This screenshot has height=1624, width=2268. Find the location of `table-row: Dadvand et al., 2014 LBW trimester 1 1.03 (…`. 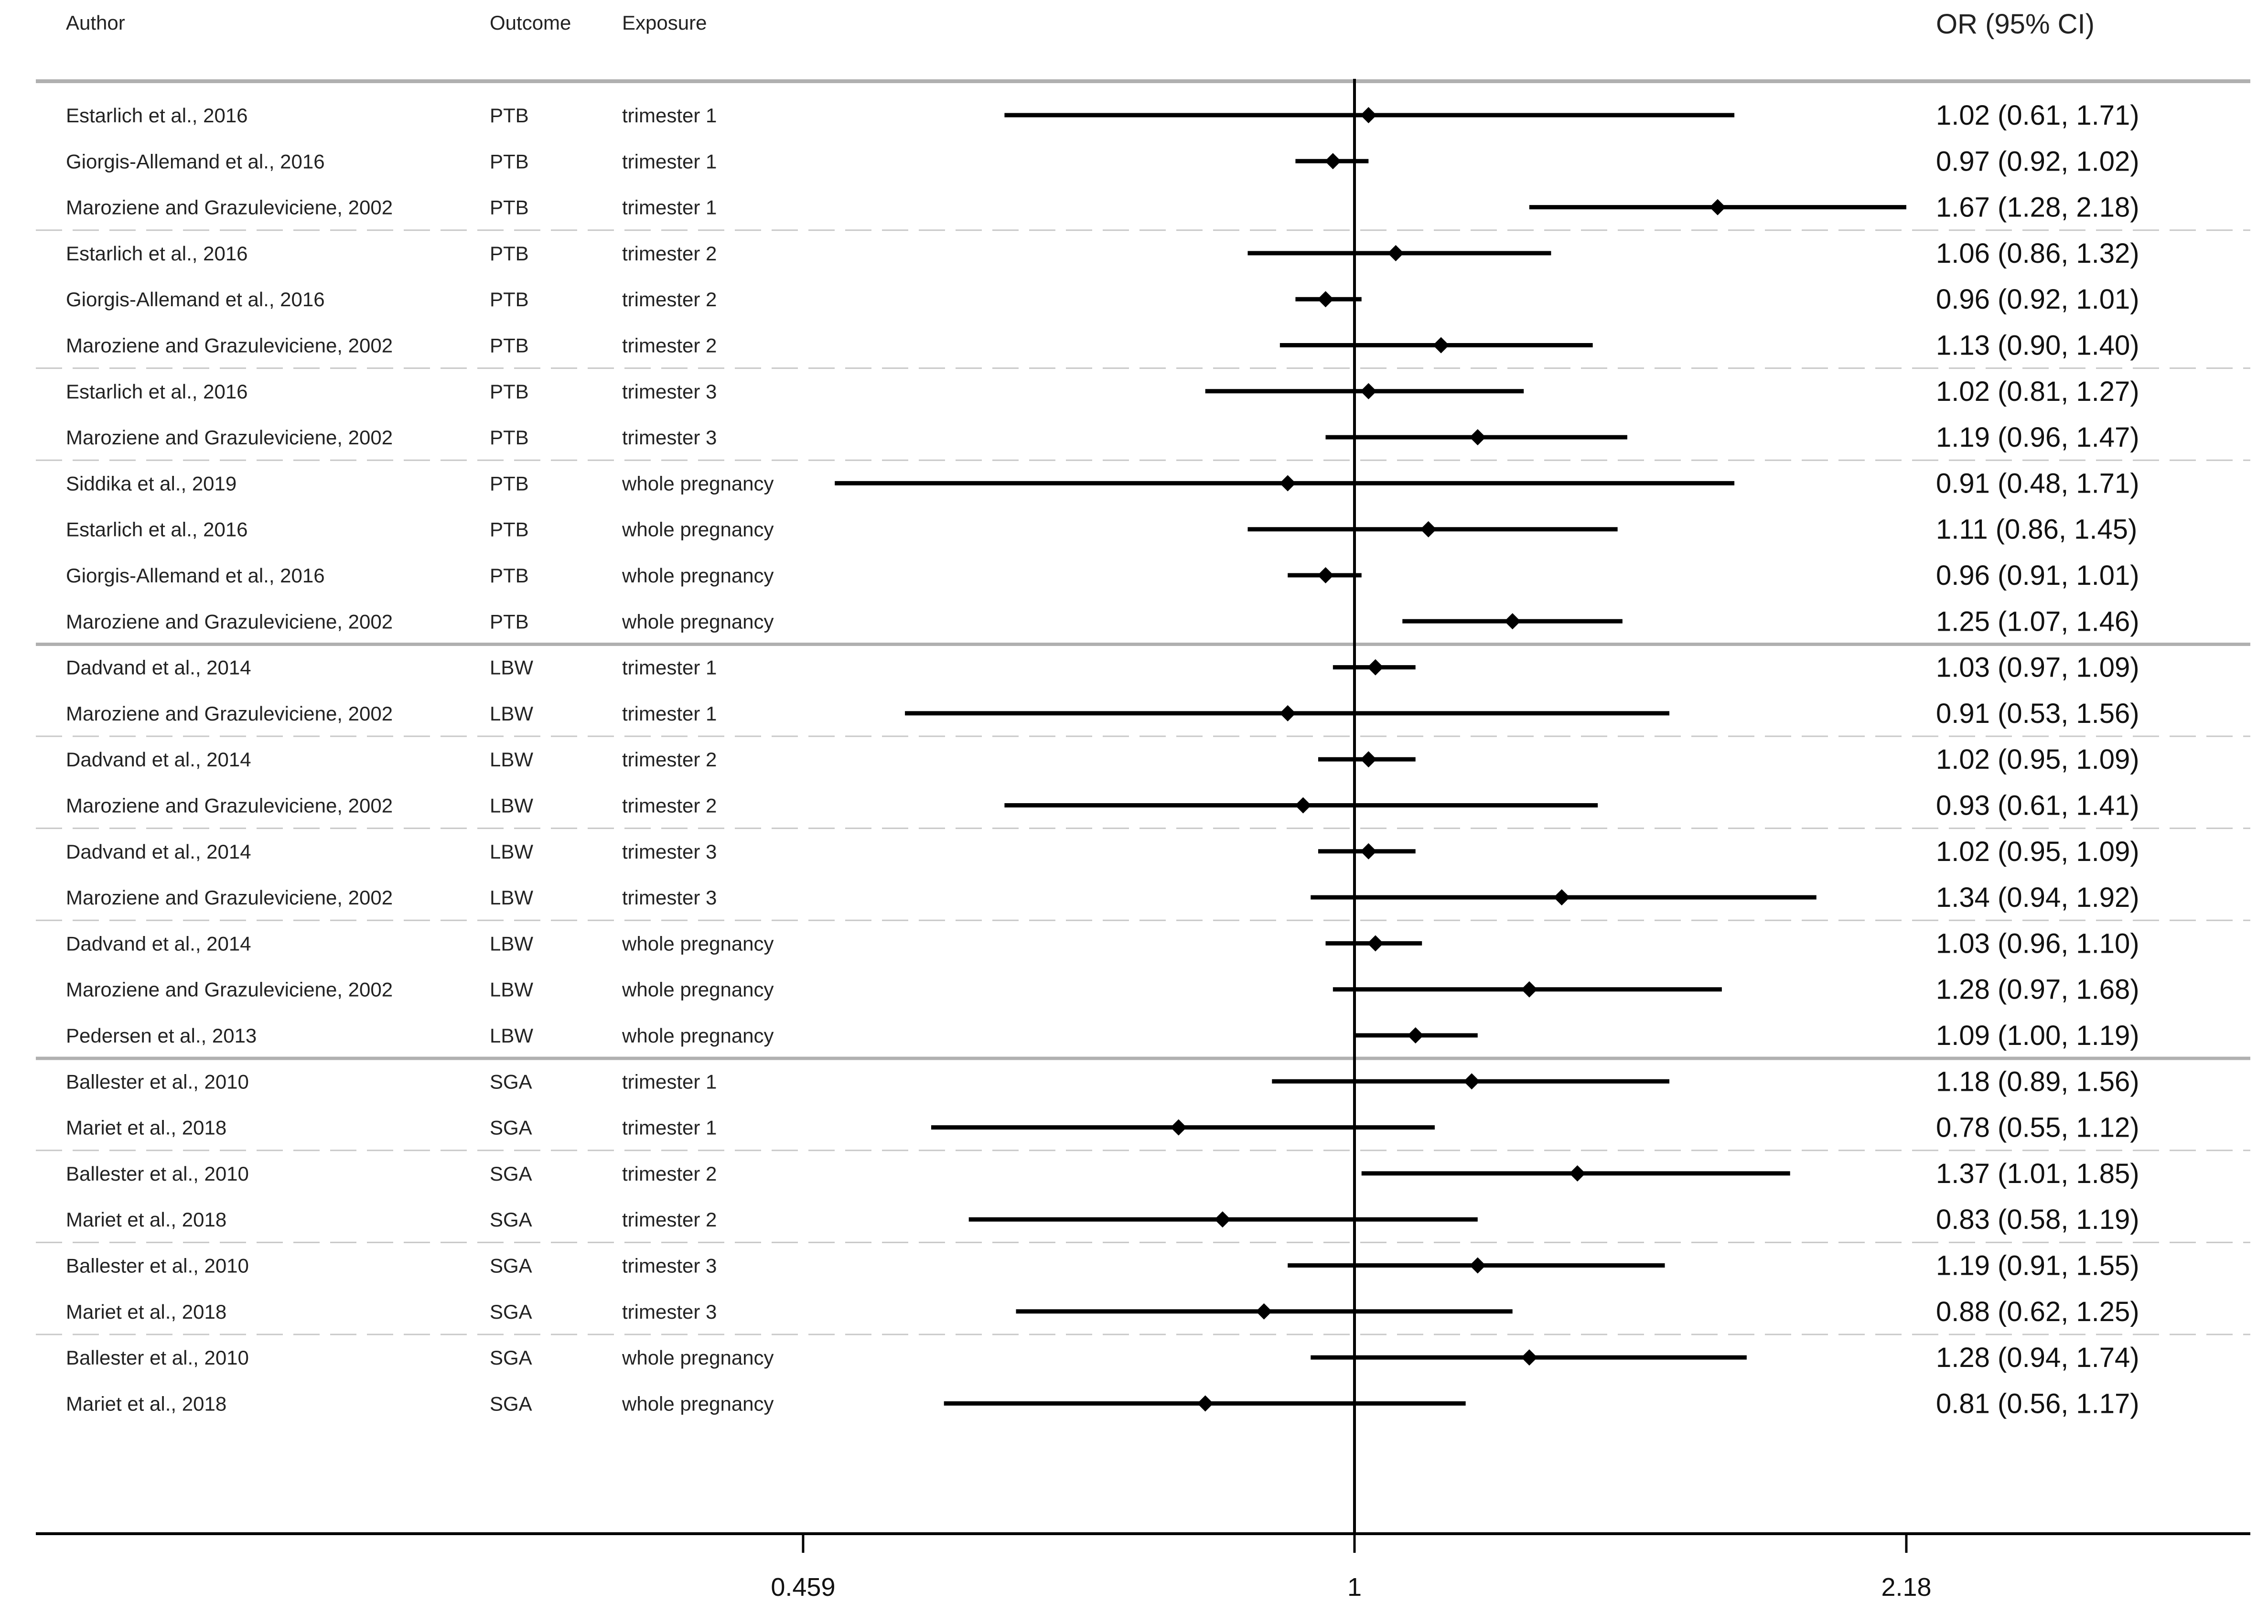

table-row: Dadvand et al., 2014 LBW trimester 1 1.03 (… is located at coordinates (1102, 668).